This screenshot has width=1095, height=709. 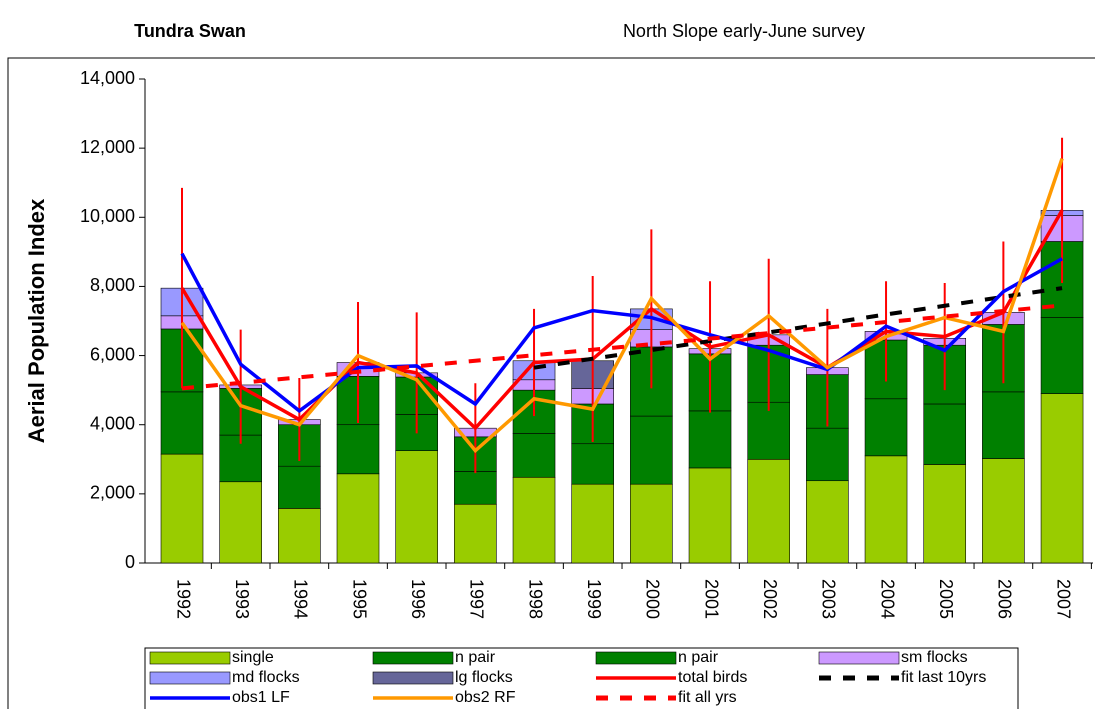 What do you see at coordinates (107, 78) in the screenshot?
I see `y-tick-label: 14,000` at bounding box center [107, 78].